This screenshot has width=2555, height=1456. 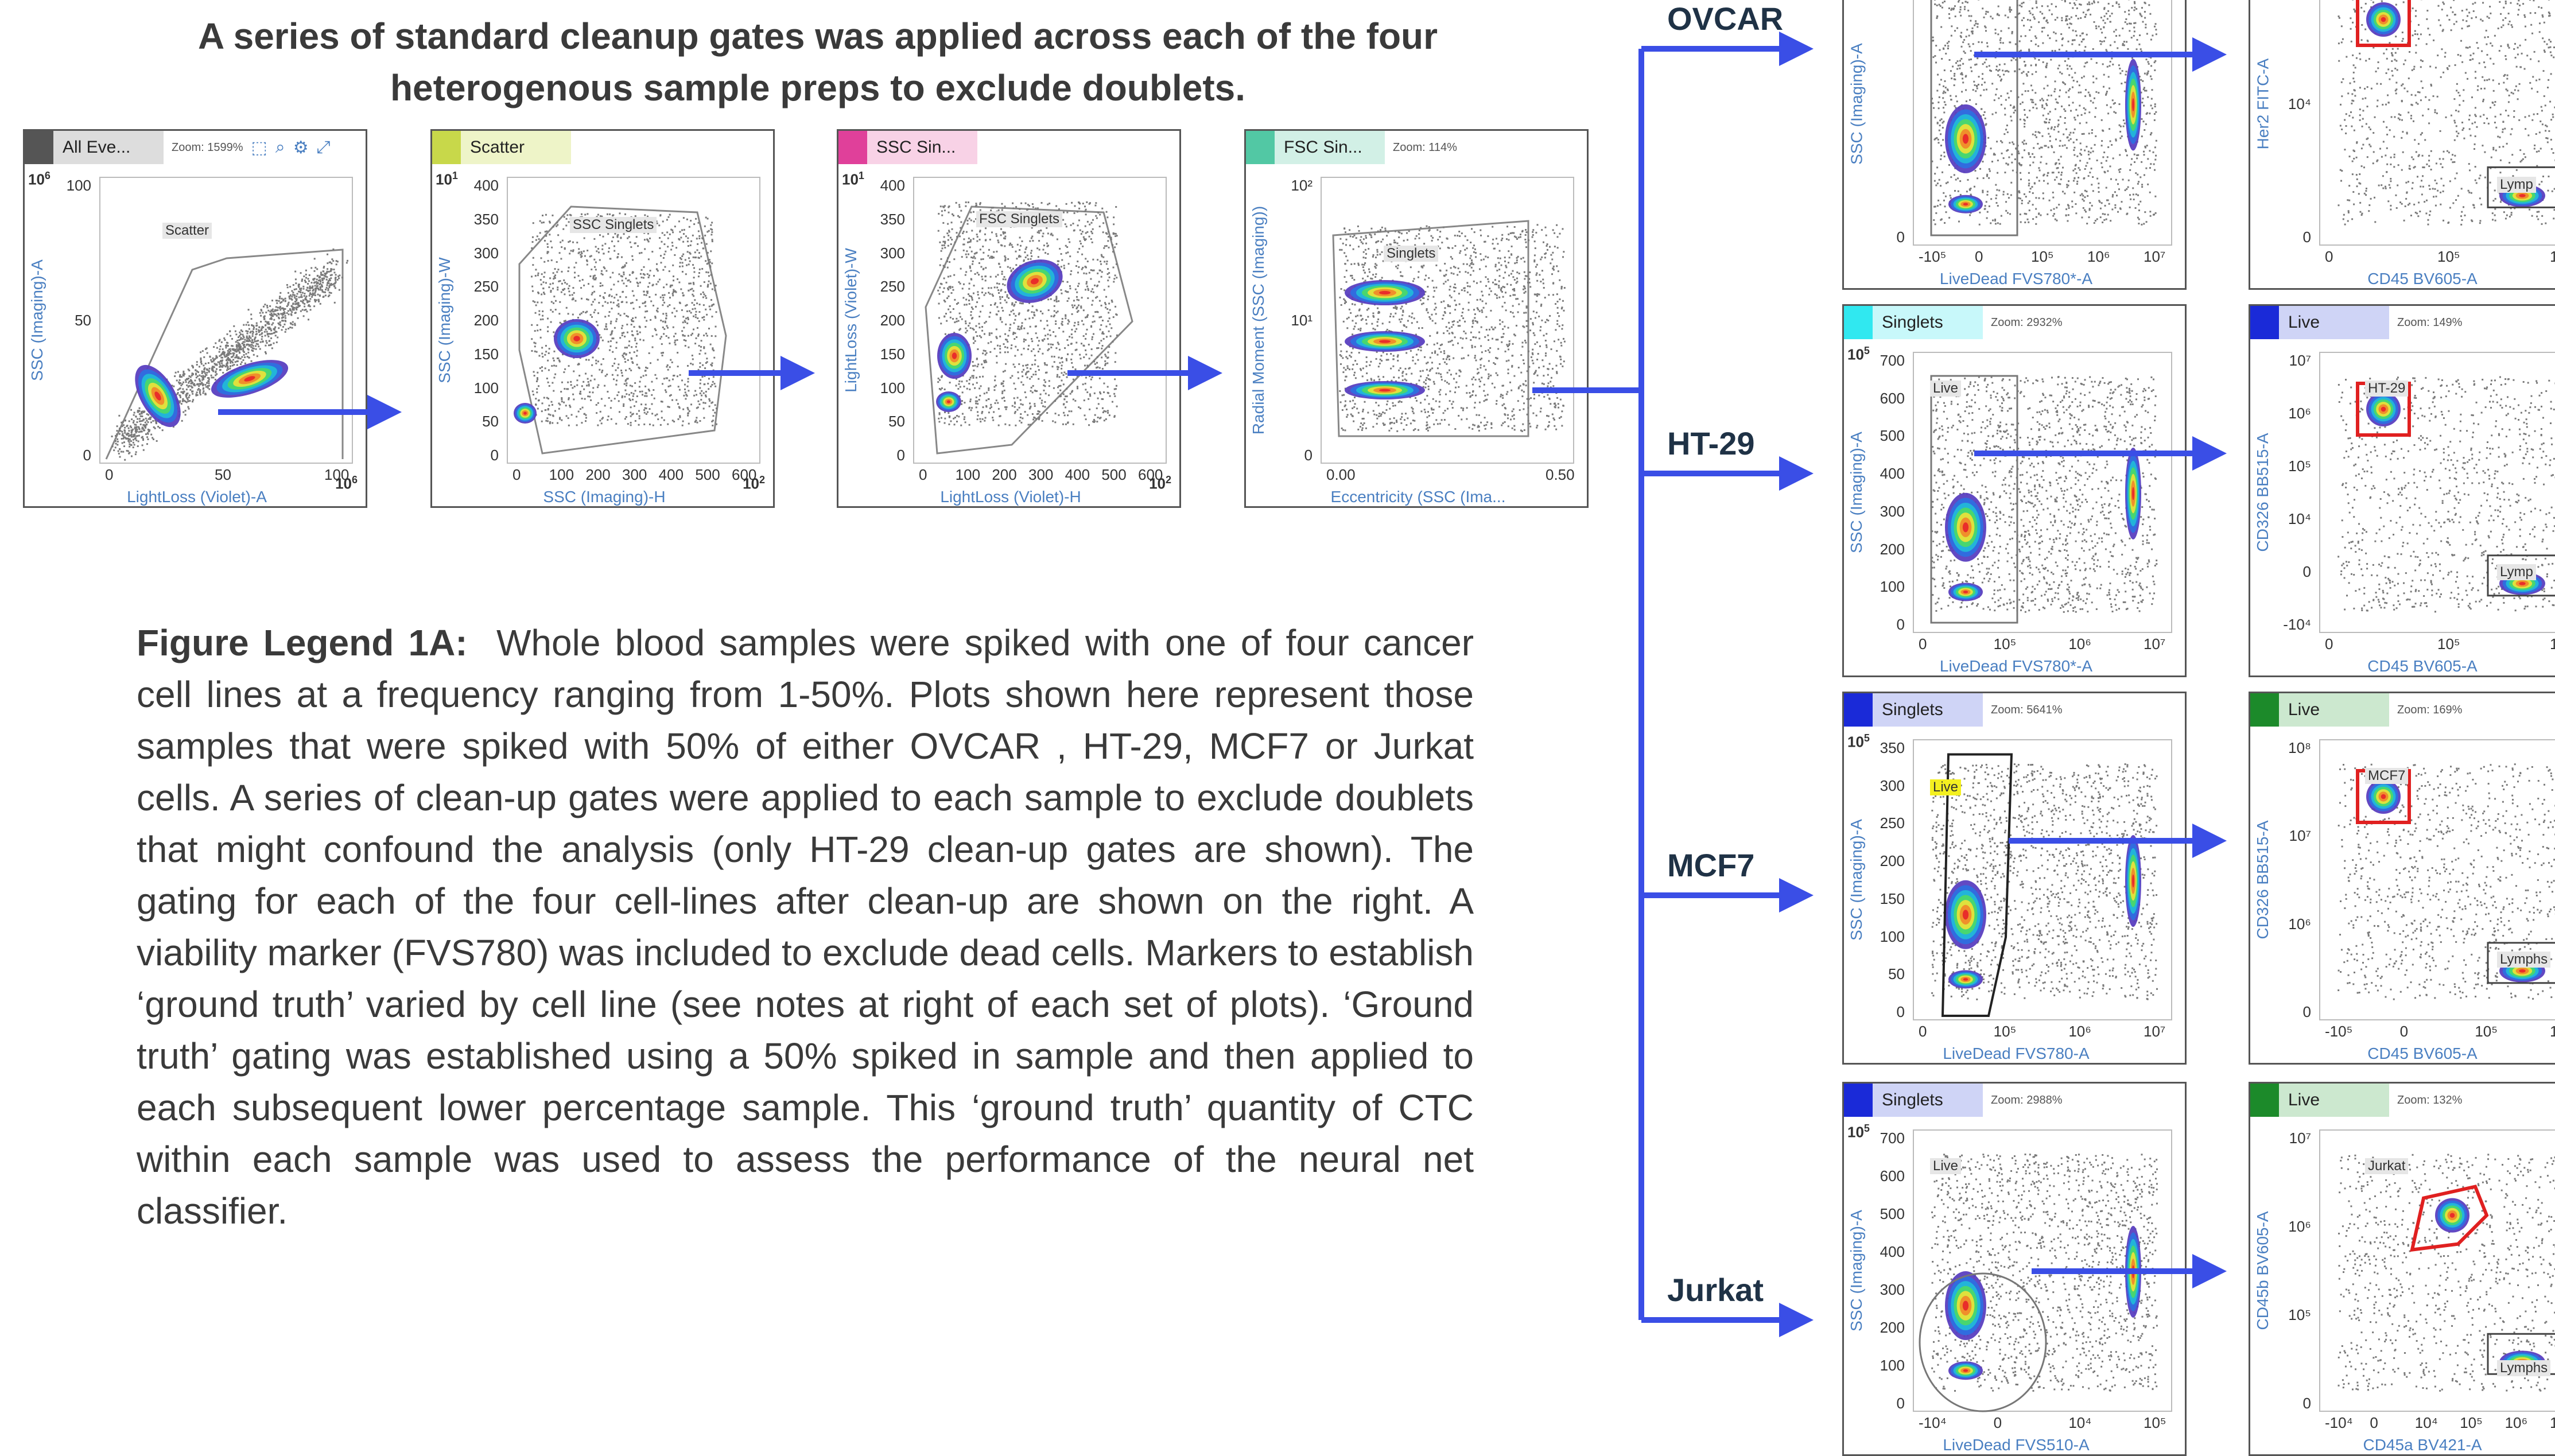 I want to click on cell-line-label-ovcar: OVCAR, so click(x=1726, y=19).